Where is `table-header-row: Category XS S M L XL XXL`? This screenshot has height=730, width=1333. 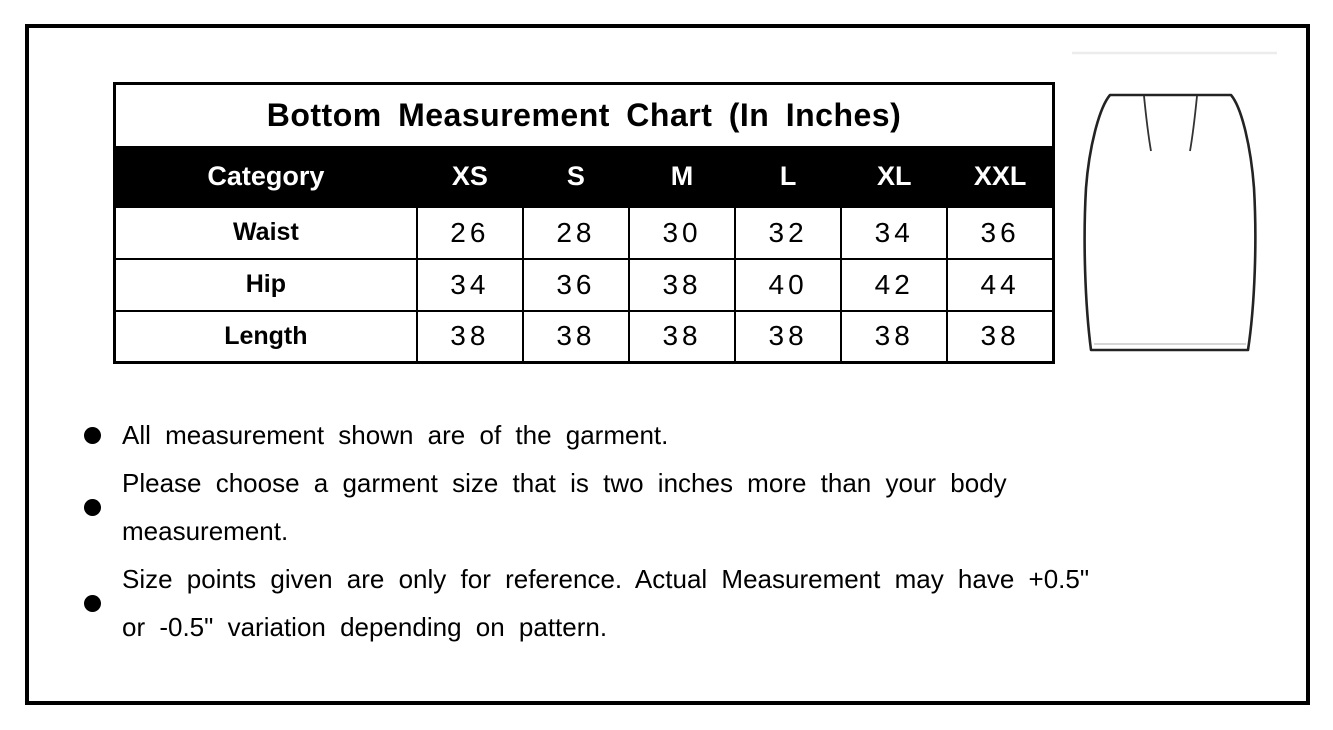
table-header-row: Category XS S M L XL XXL is located at coordinates (584, 176).